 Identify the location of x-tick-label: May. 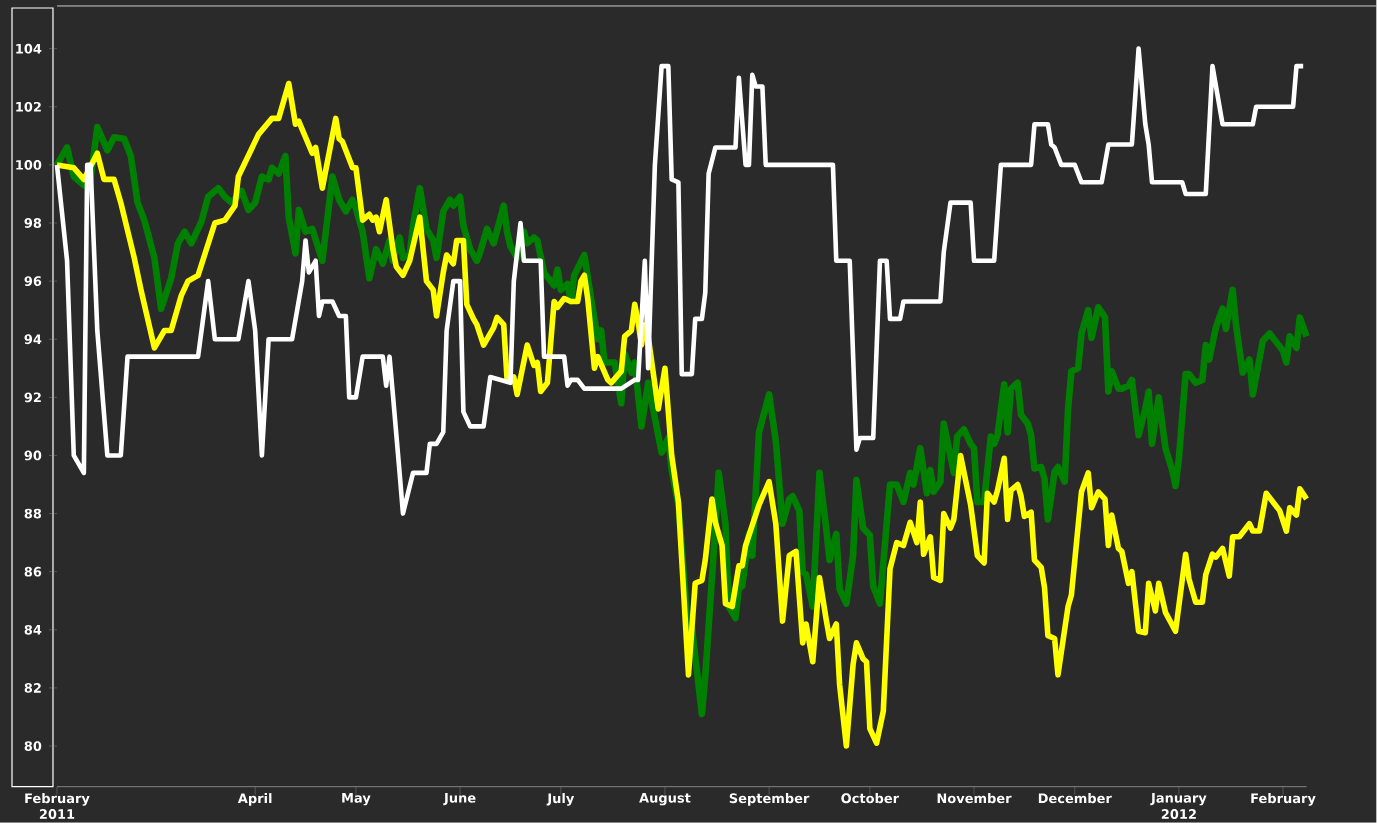
(356, 799).